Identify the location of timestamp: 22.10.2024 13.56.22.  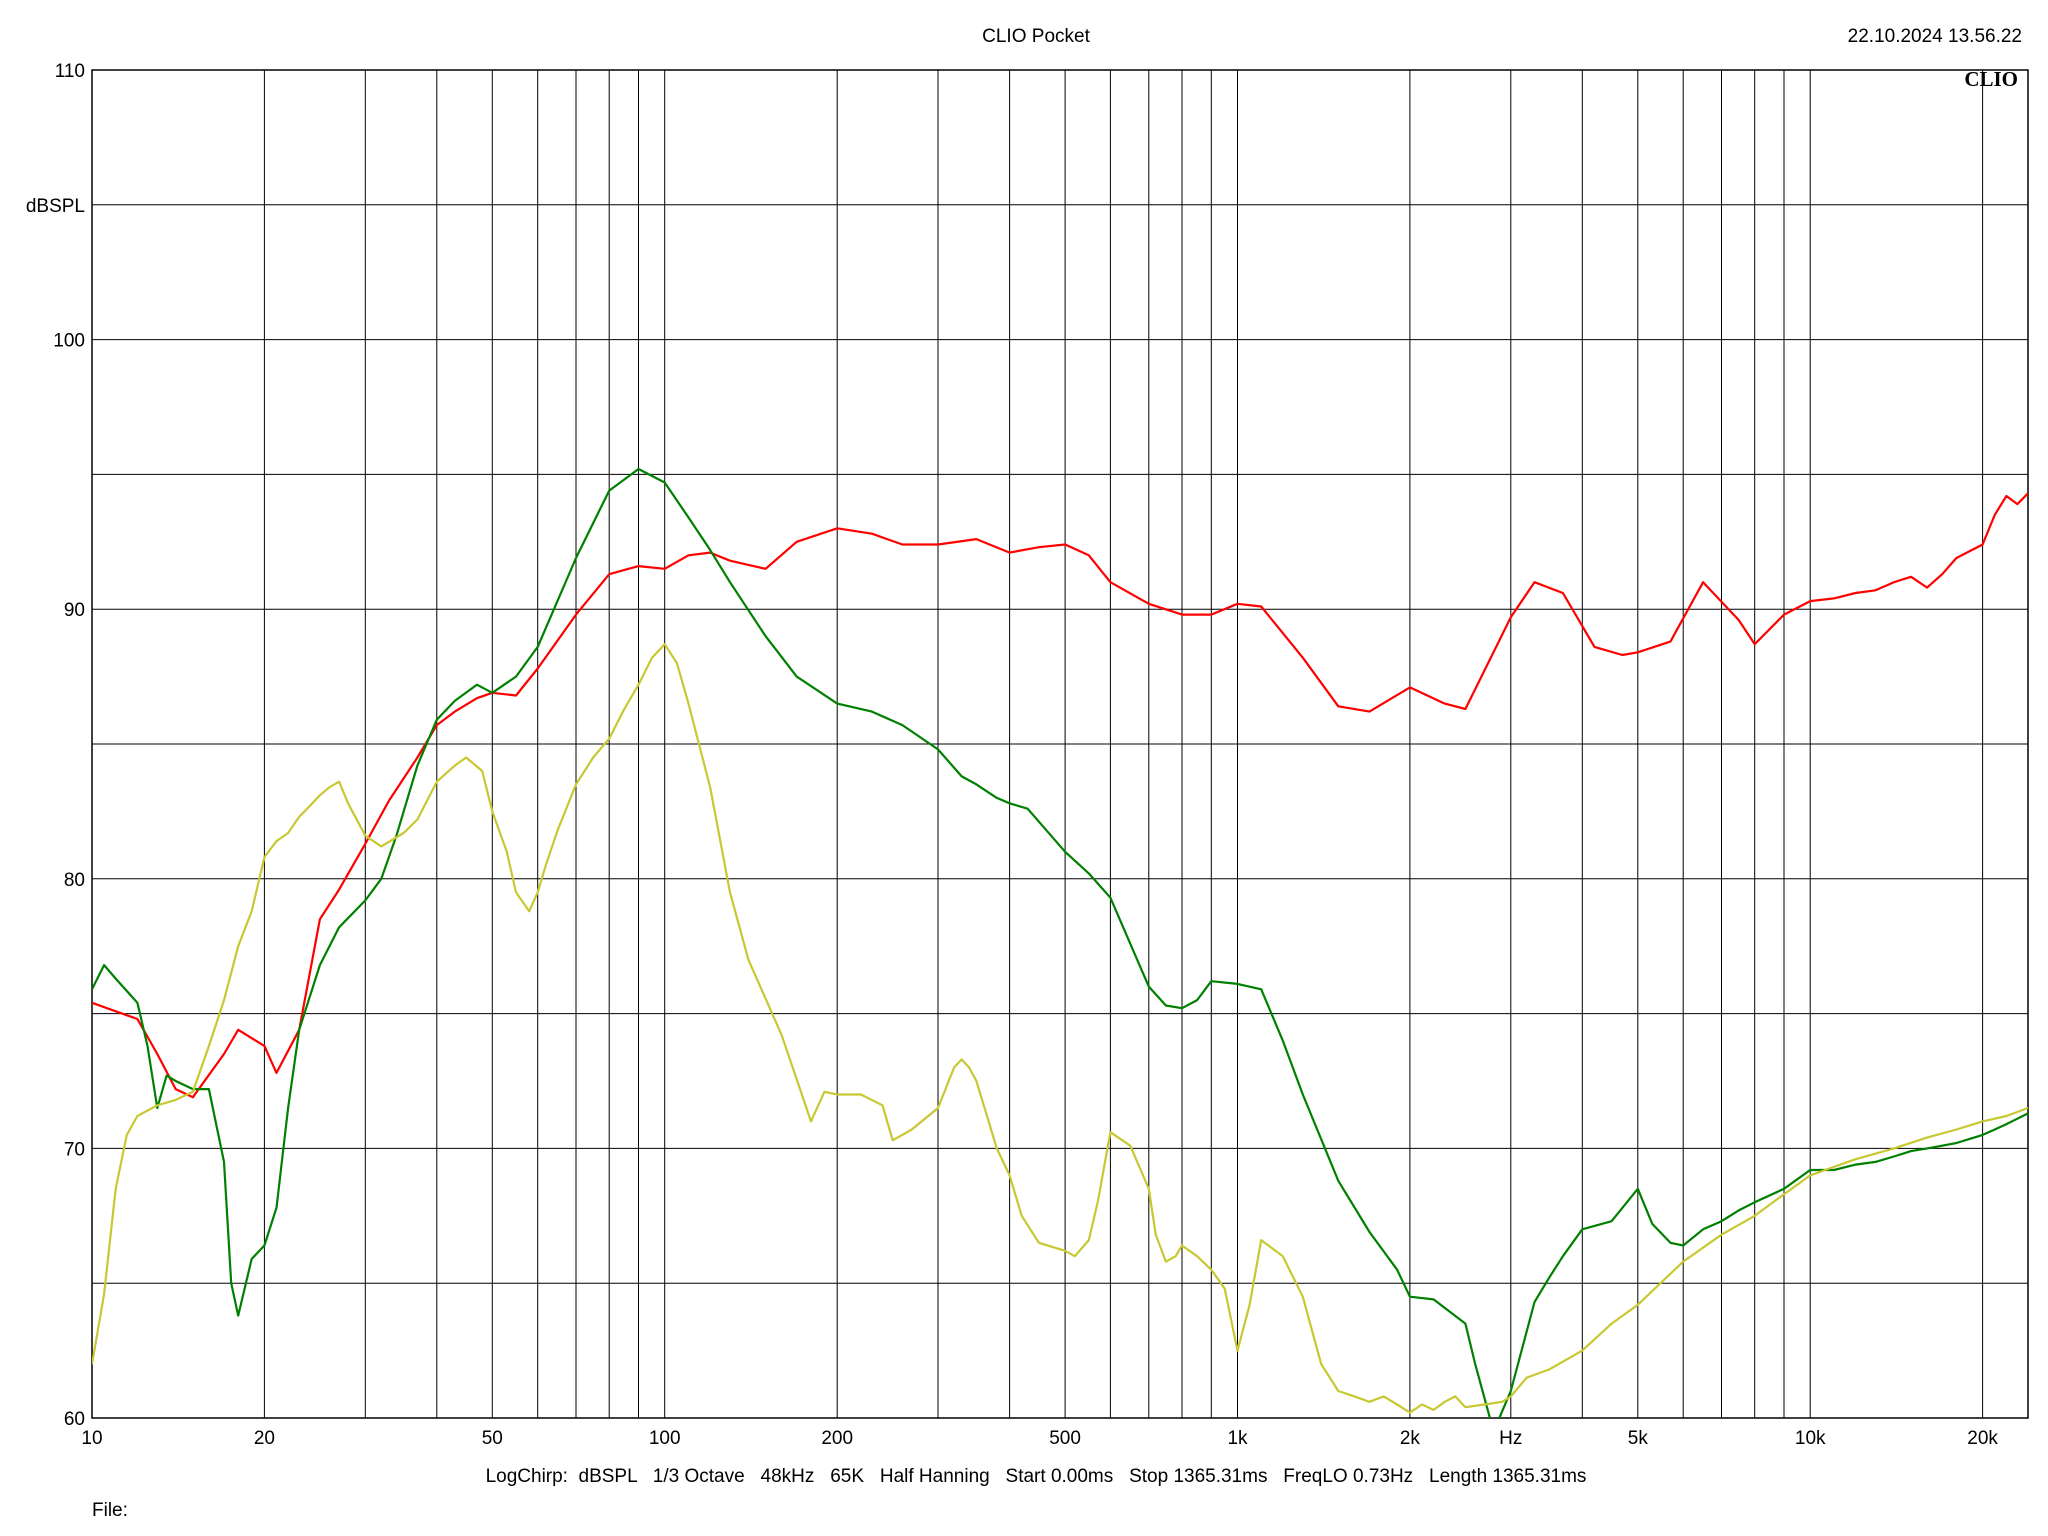
(1935, 36).